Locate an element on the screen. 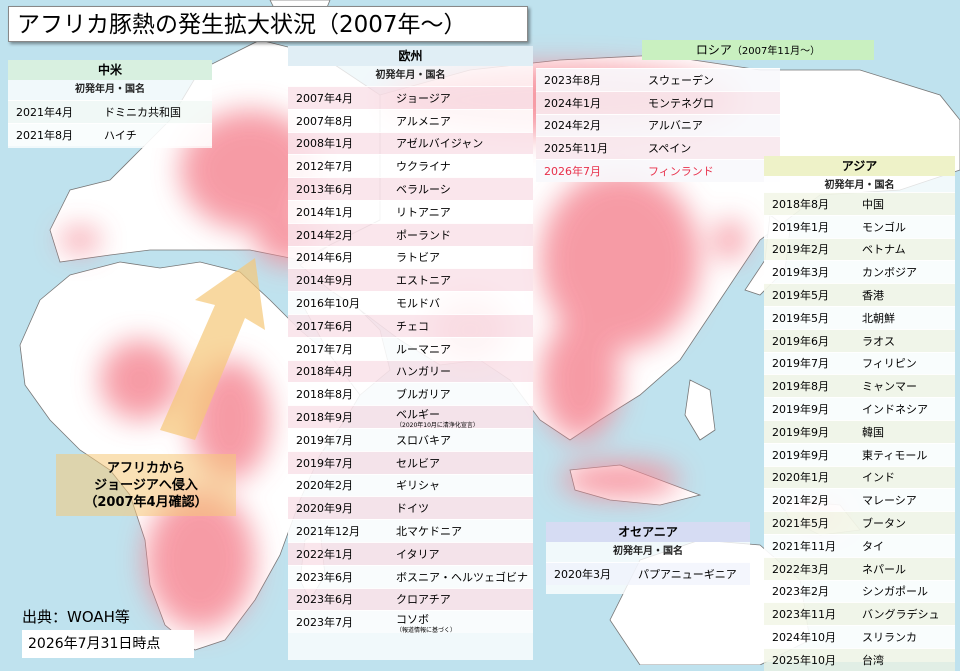  onset-date: 2019年6月 is located at coordinates (800, 341).